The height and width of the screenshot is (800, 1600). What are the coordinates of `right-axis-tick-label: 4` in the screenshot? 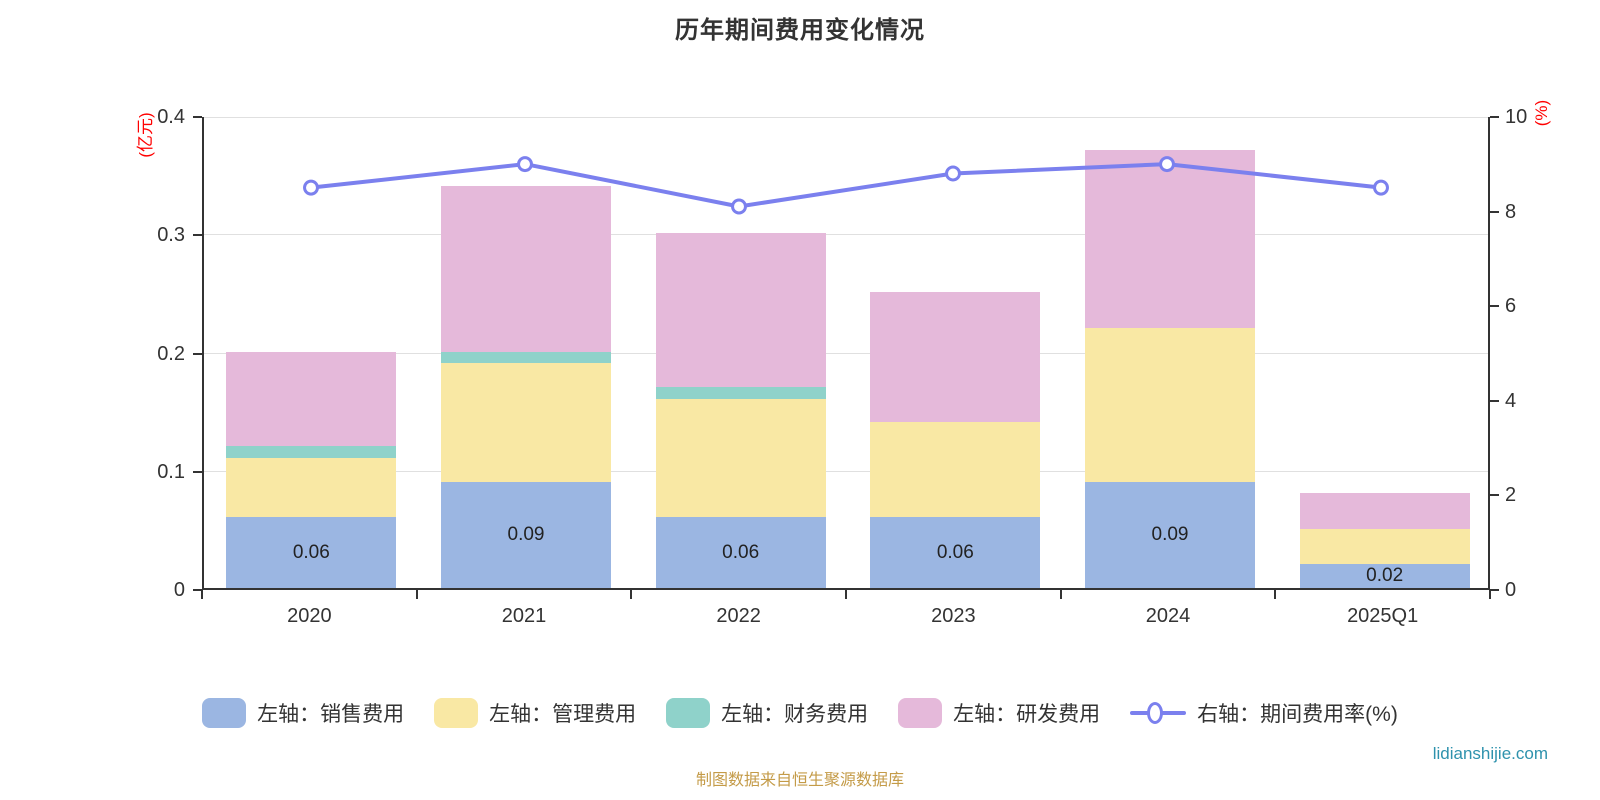 It's located at (1511, 400).